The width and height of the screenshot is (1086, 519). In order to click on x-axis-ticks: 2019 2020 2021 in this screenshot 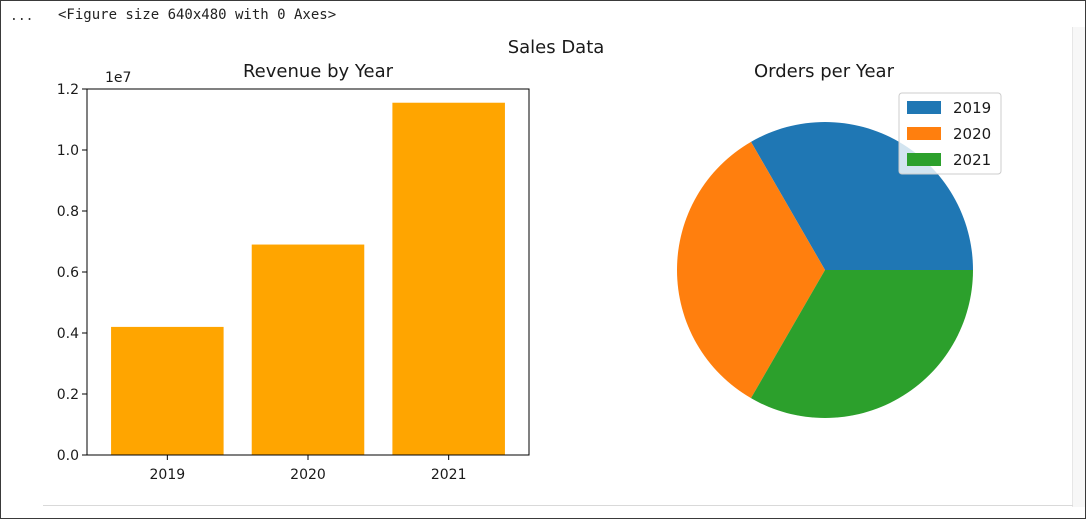, I will do `click(308, 469)`.